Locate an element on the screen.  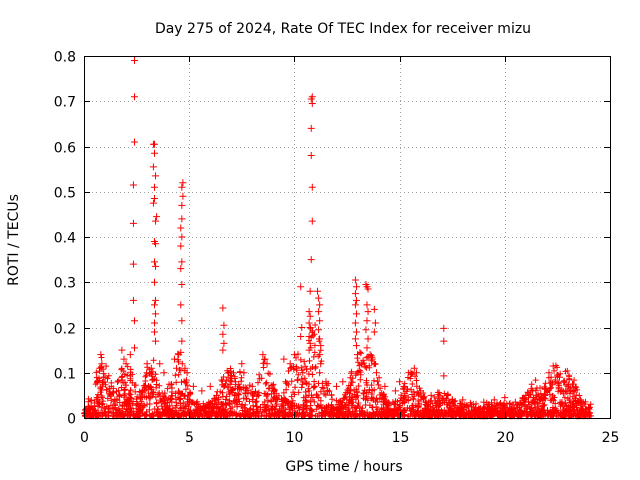
y-tick-label: 0.2 is located at coordinates (65, 330).